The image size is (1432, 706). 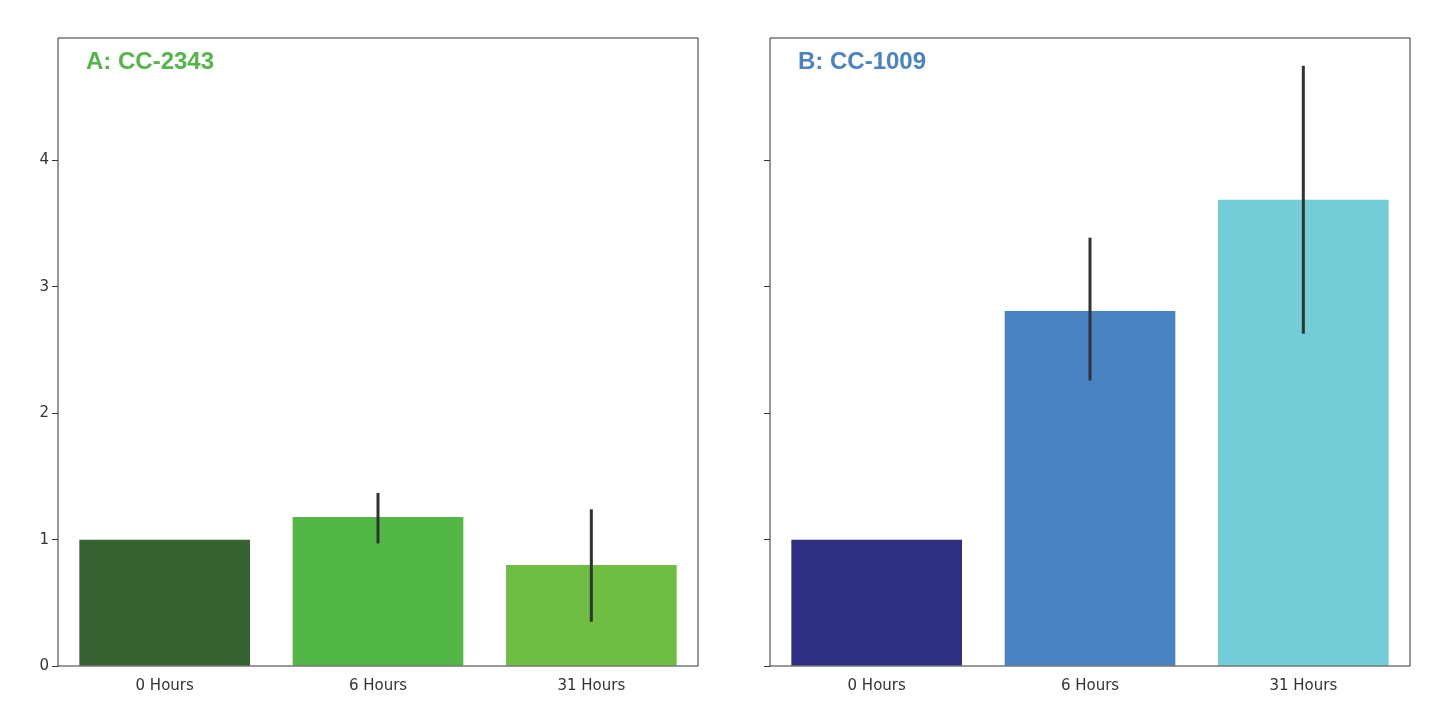 I want to click on y-tick-label: 4, so click(x=44, y=159).